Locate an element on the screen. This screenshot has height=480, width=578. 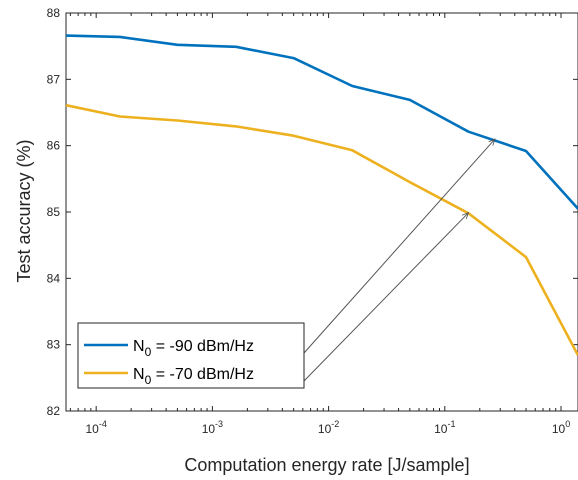
y-tick-label: 87 is located at coordinates (54, 79).